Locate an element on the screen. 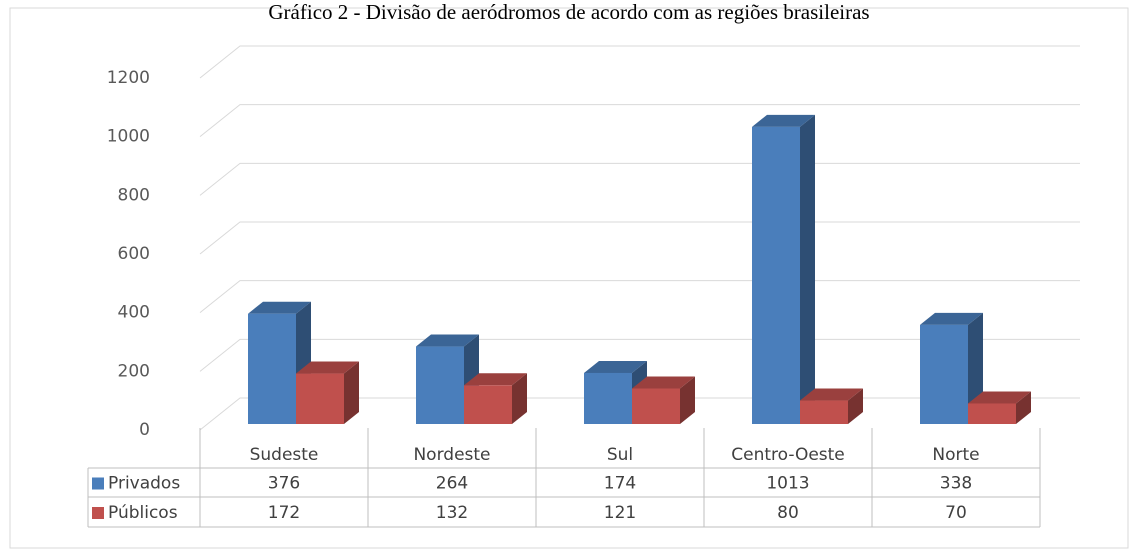 Image resolution: width=1138 pixels, height=556 pixels. table-value: 1013 is located at coordinates (787, 484).